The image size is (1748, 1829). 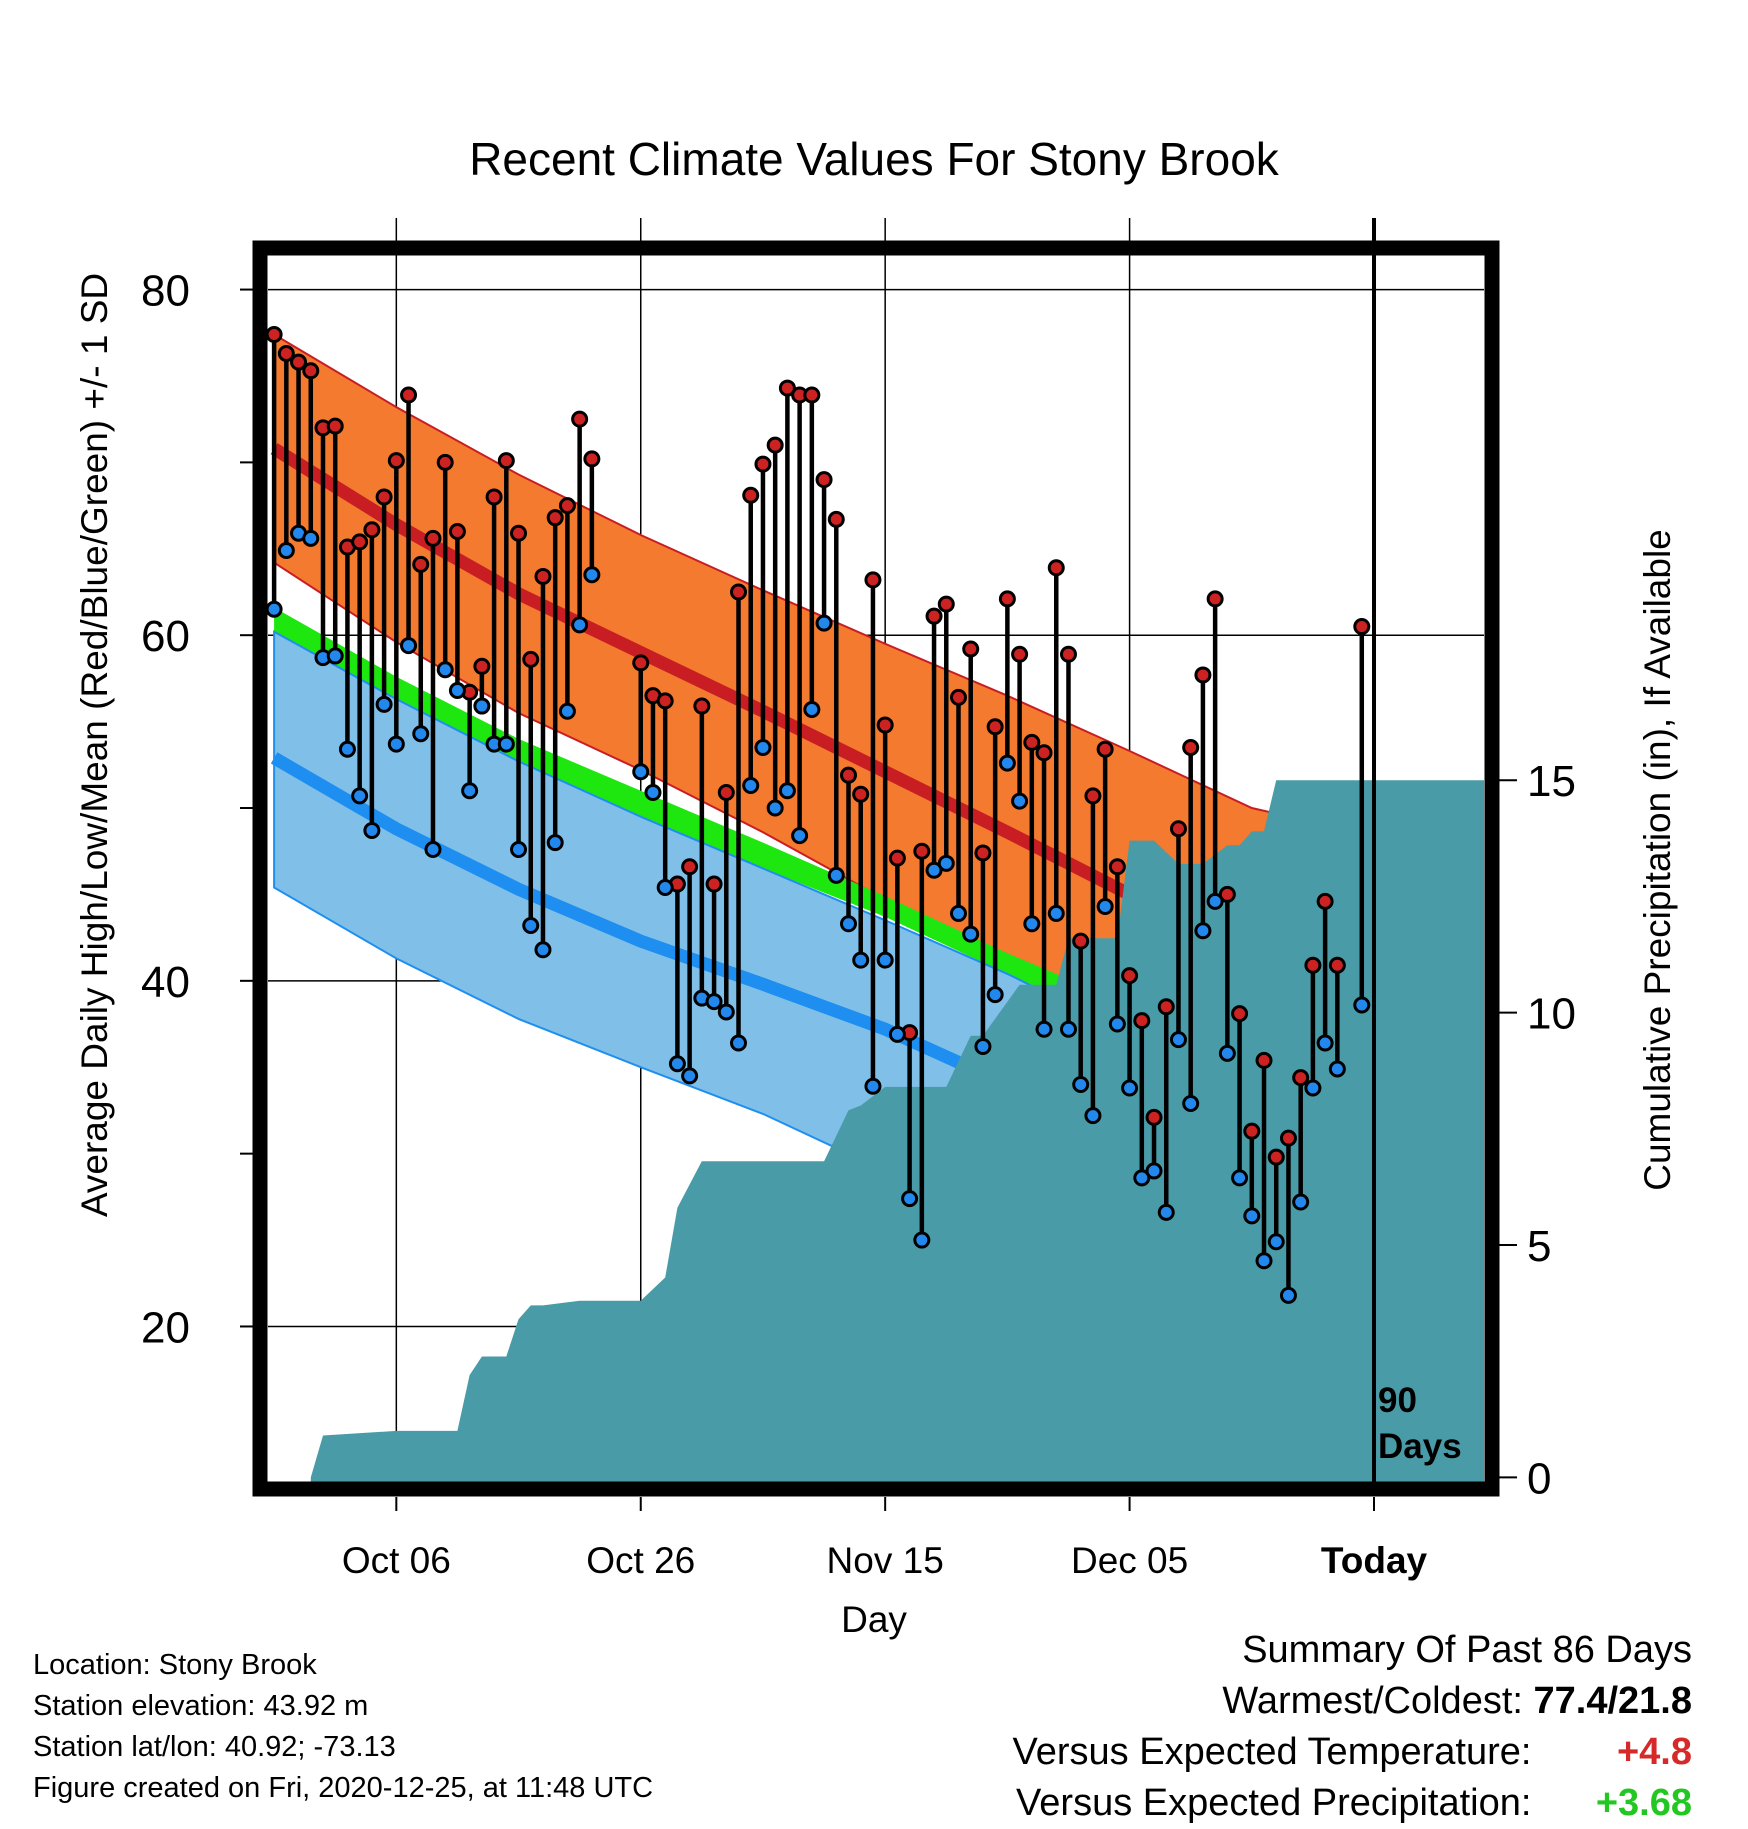 I want to click on y2-tick-label: 0, so click(x=1539, y=1478).